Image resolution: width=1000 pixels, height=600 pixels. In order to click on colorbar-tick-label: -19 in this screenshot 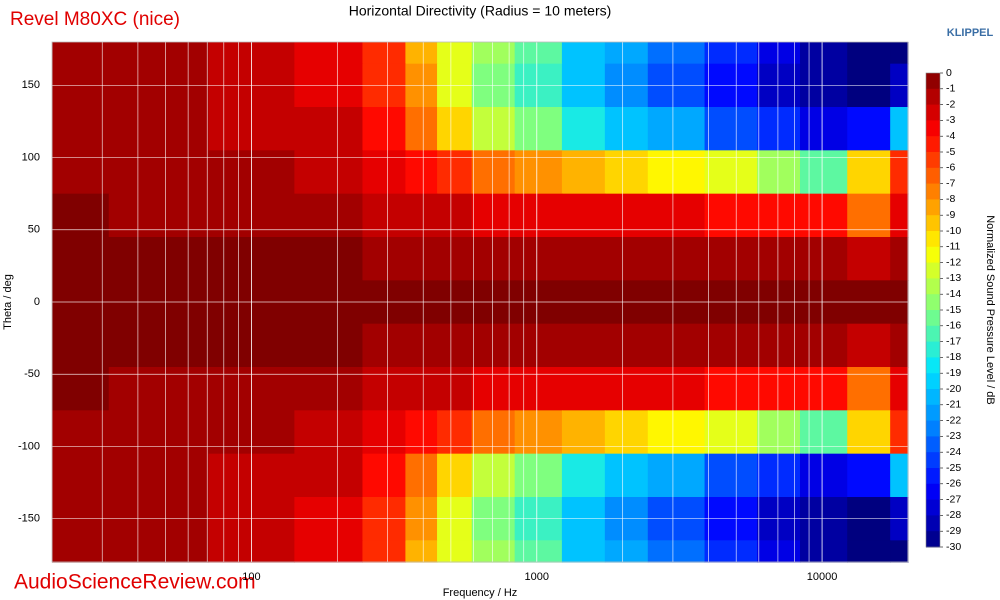, I will do `click(953, 373)`.